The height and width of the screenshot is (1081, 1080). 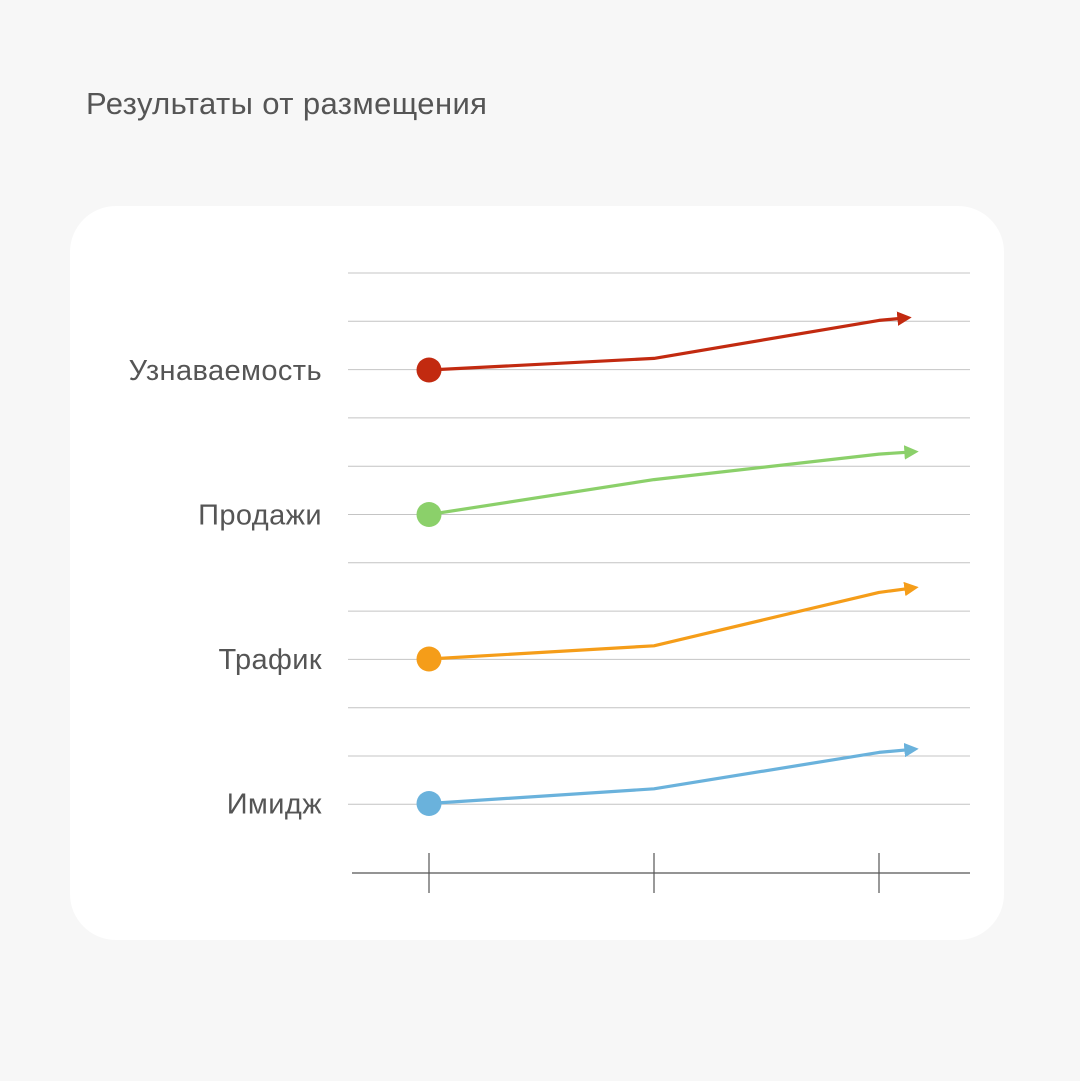 What do you see at coordinates (661, 873) in the screenshot?
I see `x-axis` at bounding box center [661, 873].